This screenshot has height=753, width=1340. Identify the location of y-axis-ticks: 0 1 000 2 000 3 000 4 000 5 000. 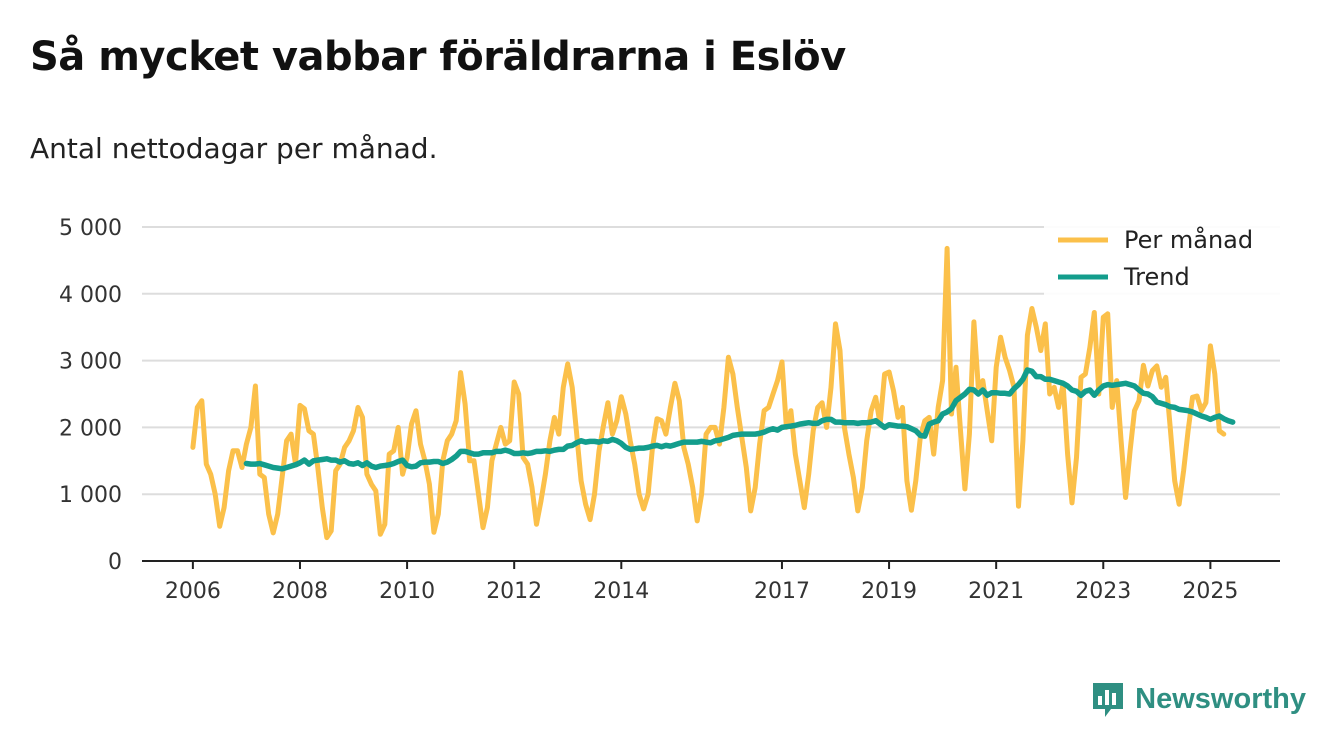
(90, 395).